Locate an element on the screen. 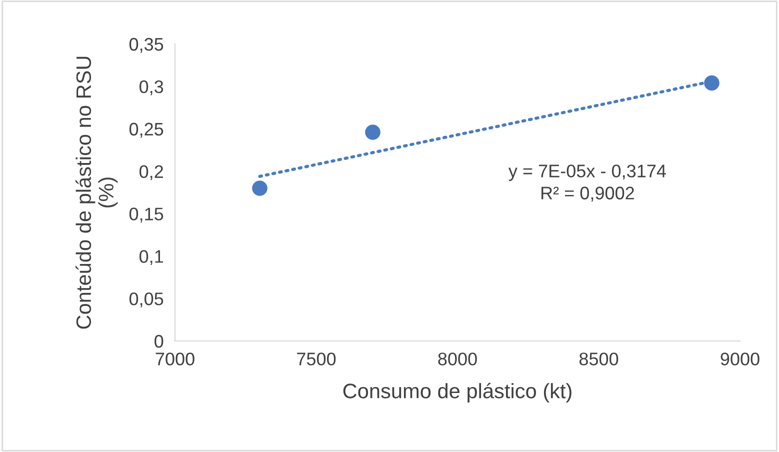  y-tick-label: 0,15 is located at coordinates (146, 215).